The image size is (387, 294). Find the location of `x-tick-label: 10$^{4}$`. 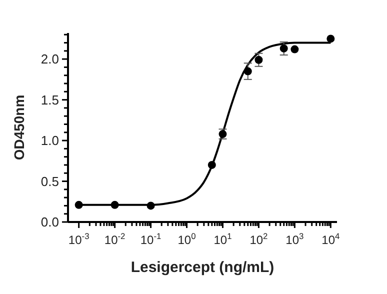

x-tick-label: 10$^{4}$ is located at coordinates (331, 239).